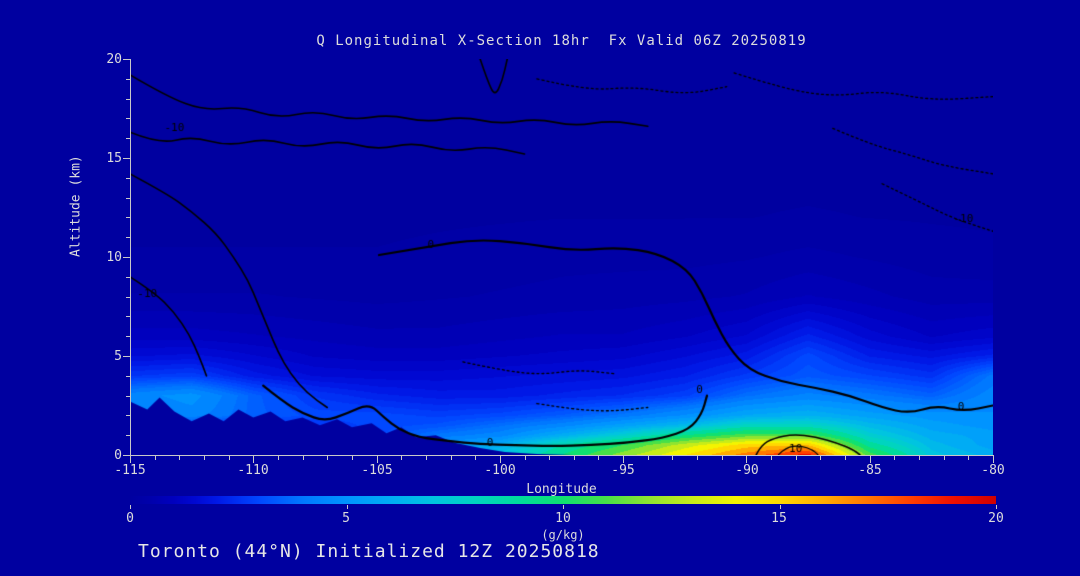 The width and height of the screenshot is (1080, 576). I want to click on x-tick-label: -90, so click(747, 470).